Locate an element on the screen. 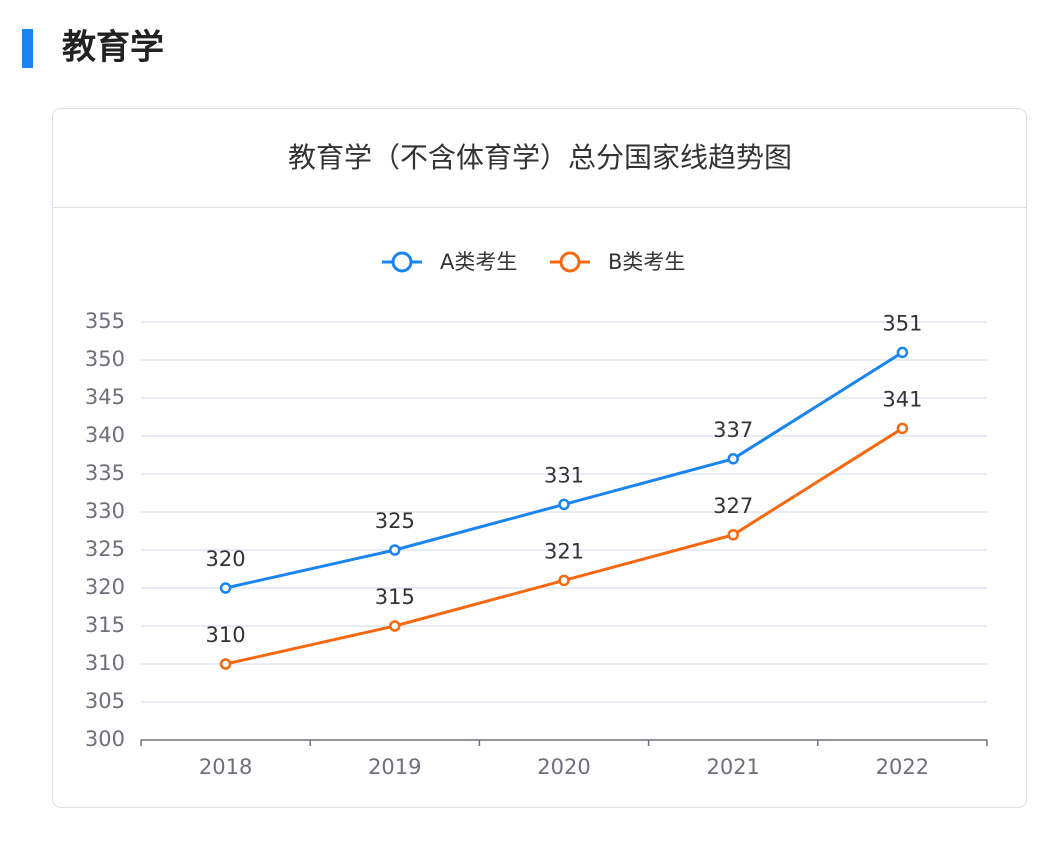 This screenshot has height=842, width=1064. x-tick-label: 2018 is located at coordinates (225, 767).